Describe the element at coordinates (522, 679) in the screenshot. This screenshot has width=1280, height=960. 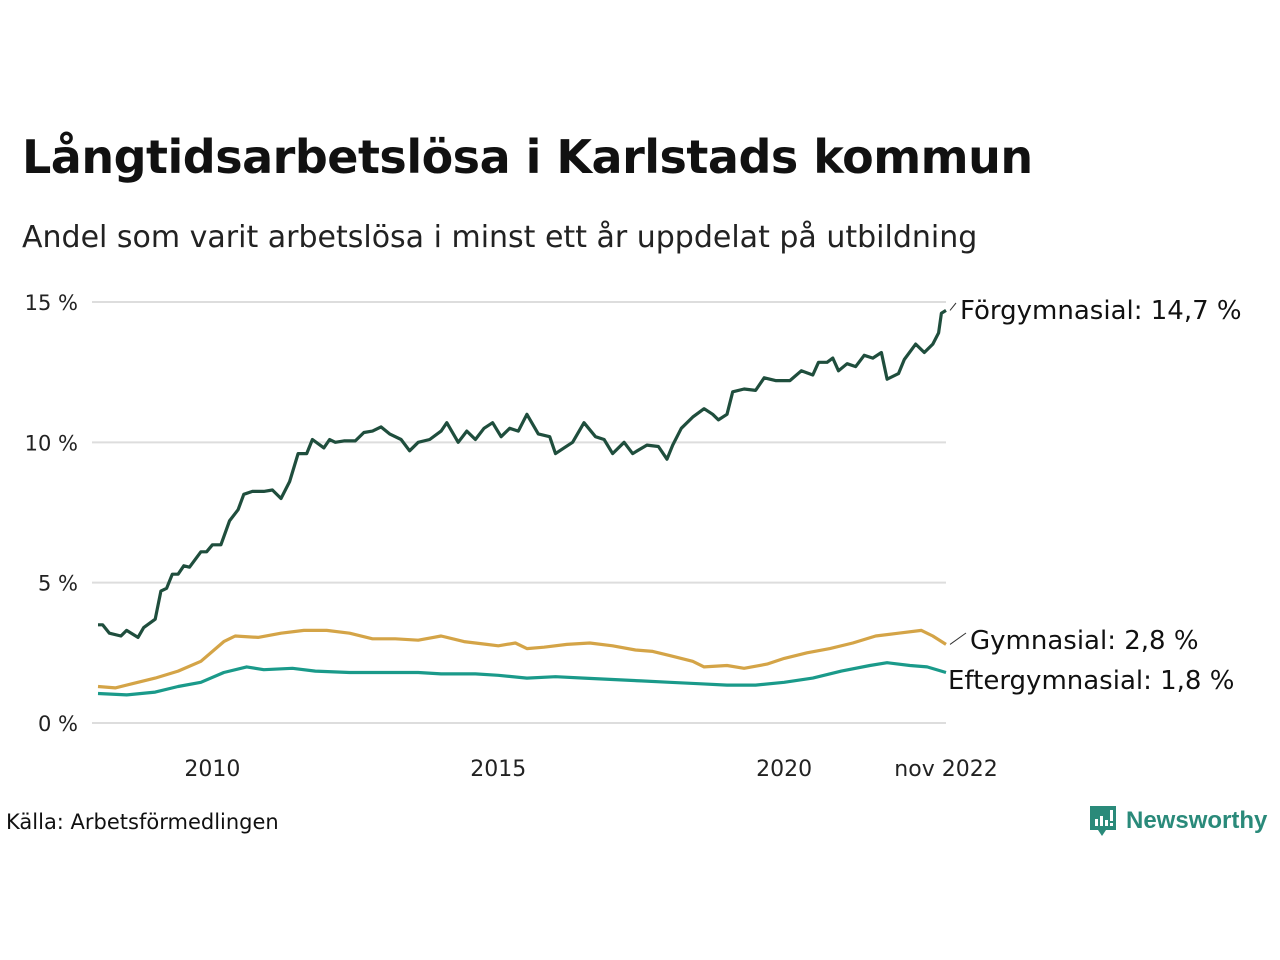
I see `series-line-eftergymnasial` at that location.